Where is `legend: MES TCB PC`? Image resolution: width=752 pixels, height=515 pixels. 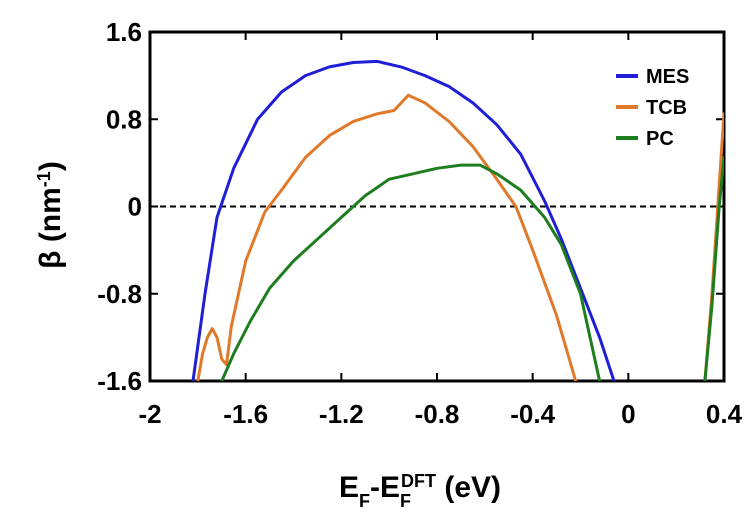 legend: MES TCB PC is located at coordinates (652, 108).